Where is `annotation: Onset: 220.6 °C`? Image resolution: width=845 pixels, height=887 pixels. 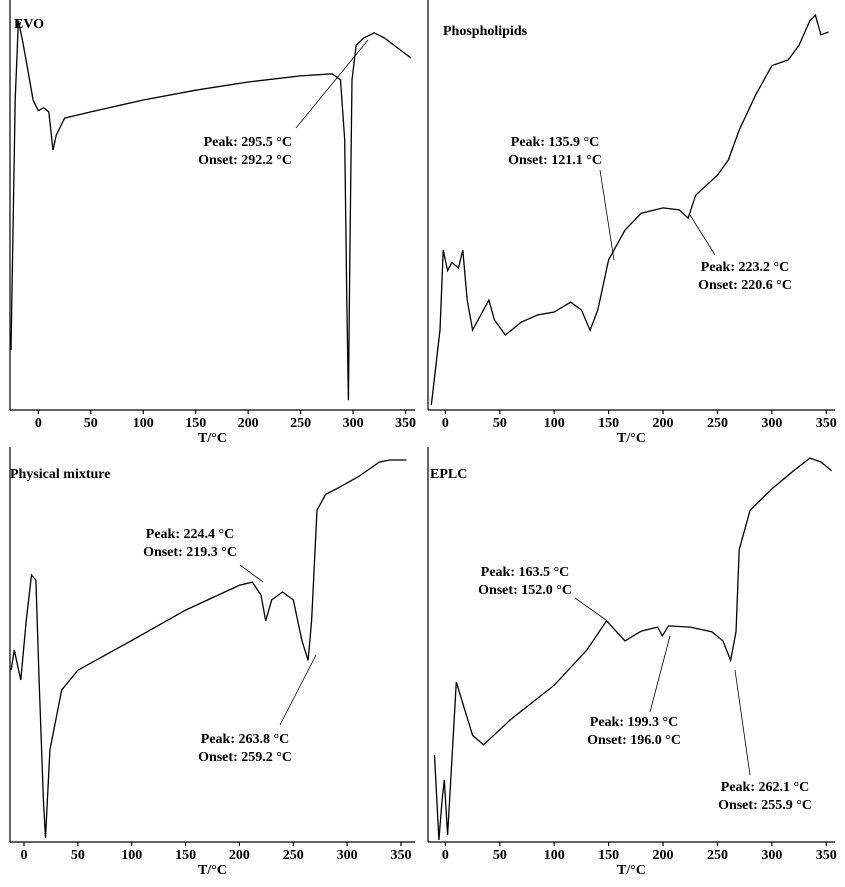
annotation: Onset: 220.6 °C is located at coordinates (745, 285).